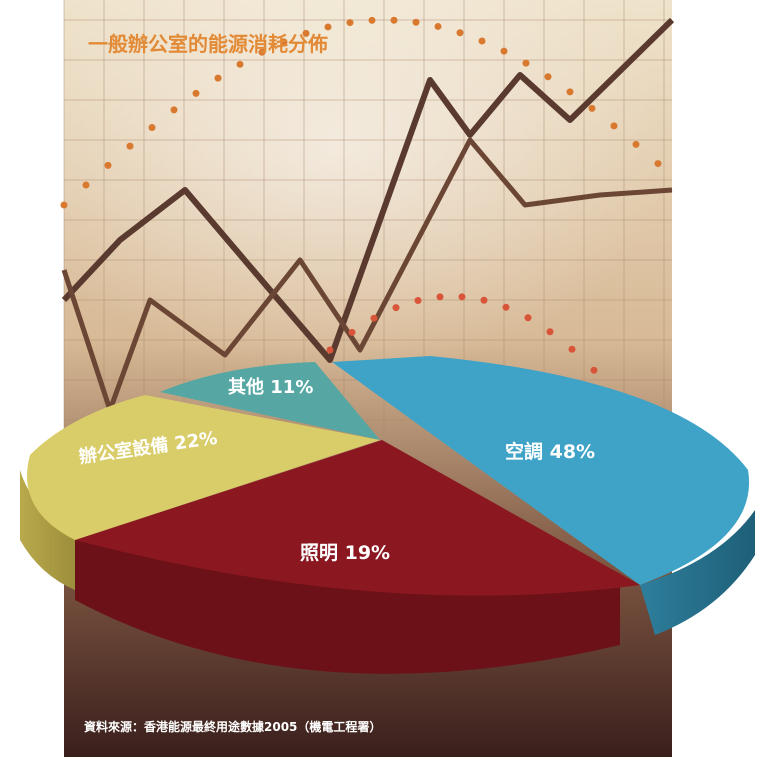 The image size is (768, 757). What do you see at coordinates (270, 387) in the screenshot?
I see `slice-label-others: 其他 11%` at bounding box center [270, 387].